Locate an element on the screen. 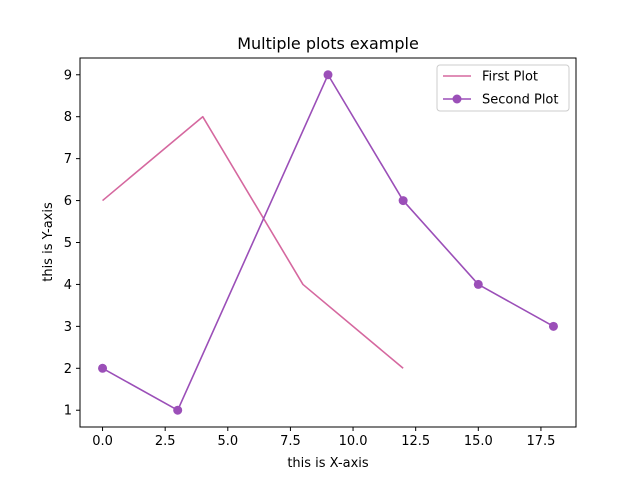  legend-label: First Plot is located at coordinates (510, 77).